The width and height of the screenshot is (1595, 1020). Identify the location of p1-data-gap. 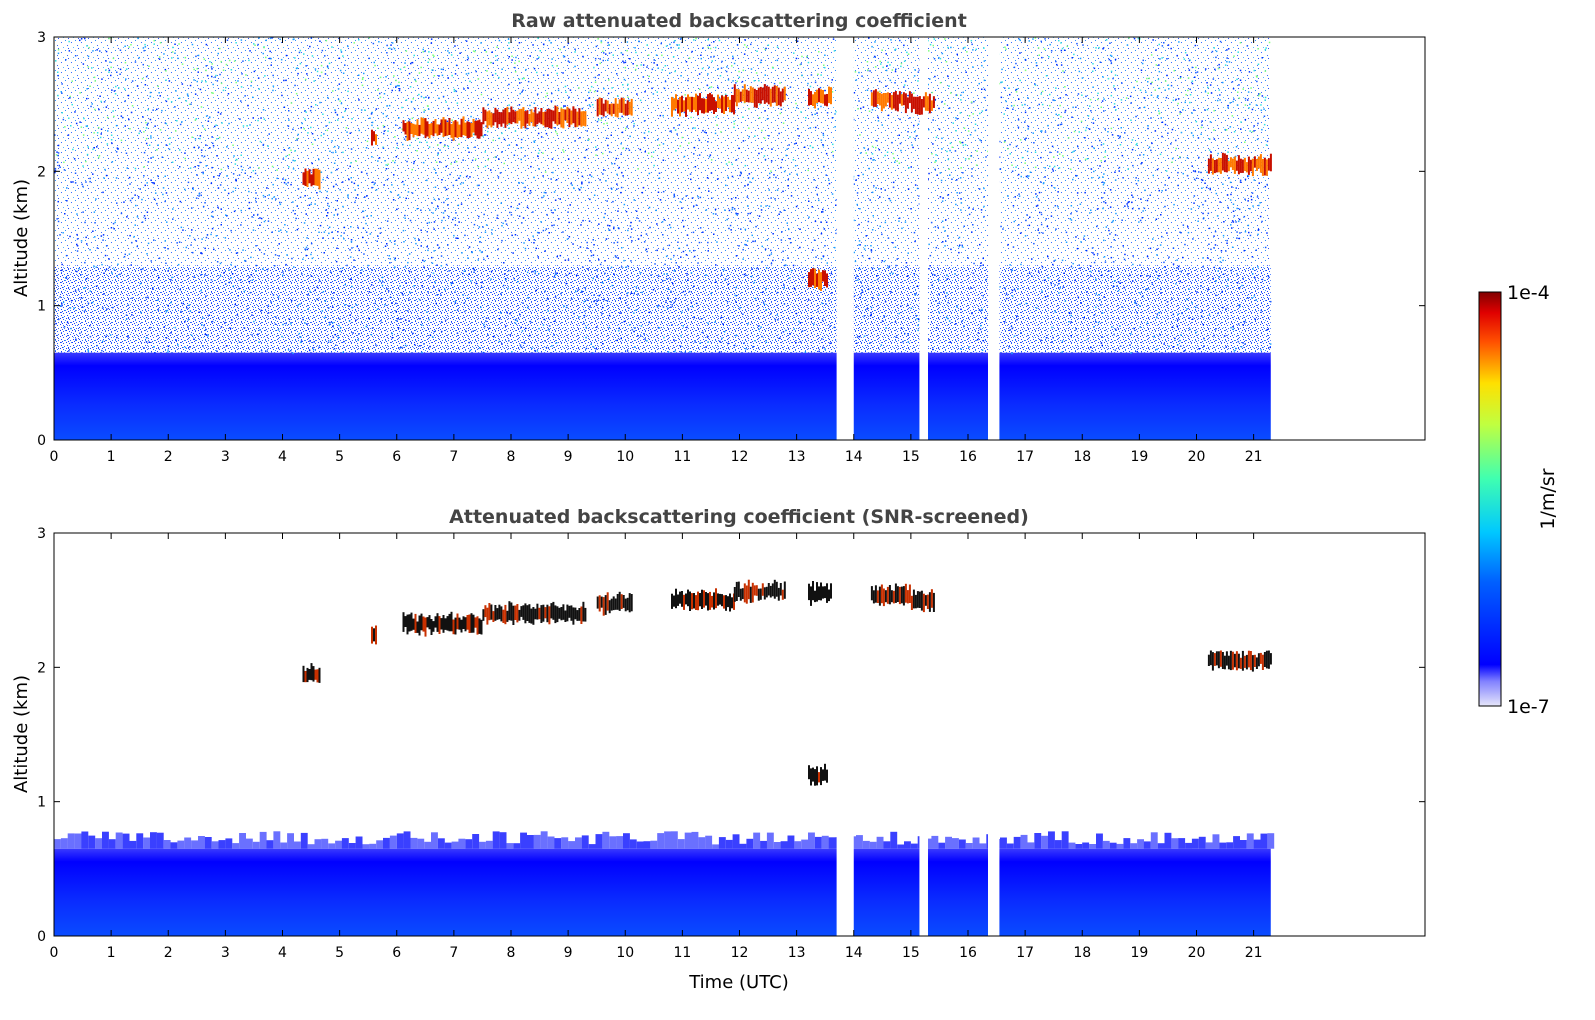
(845, 238).